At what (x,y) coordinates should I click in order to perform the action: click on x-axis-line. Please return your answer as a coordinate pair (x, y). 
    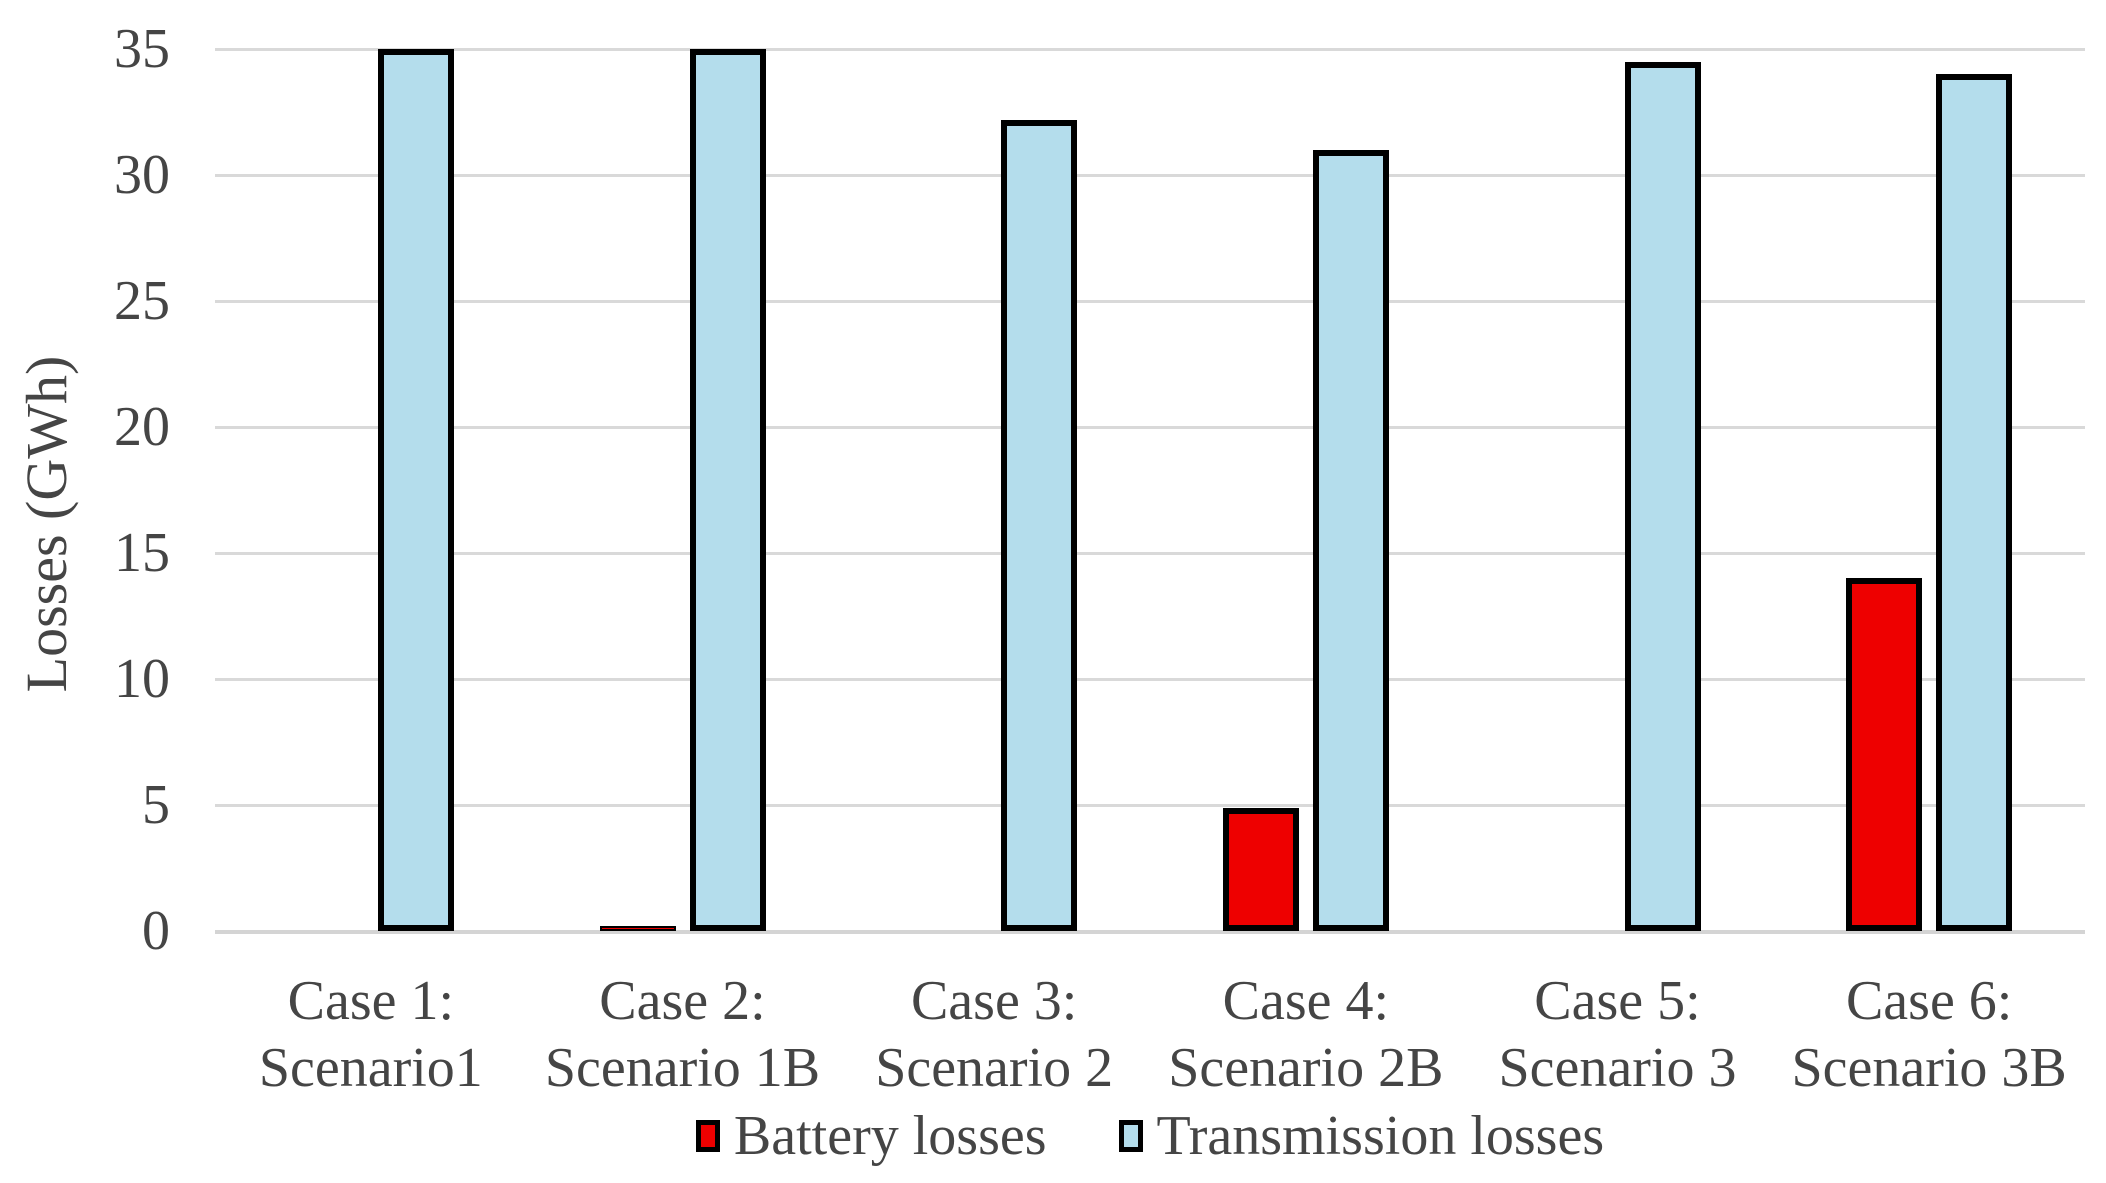
    Looking at the image, I should click on (1150, 931).